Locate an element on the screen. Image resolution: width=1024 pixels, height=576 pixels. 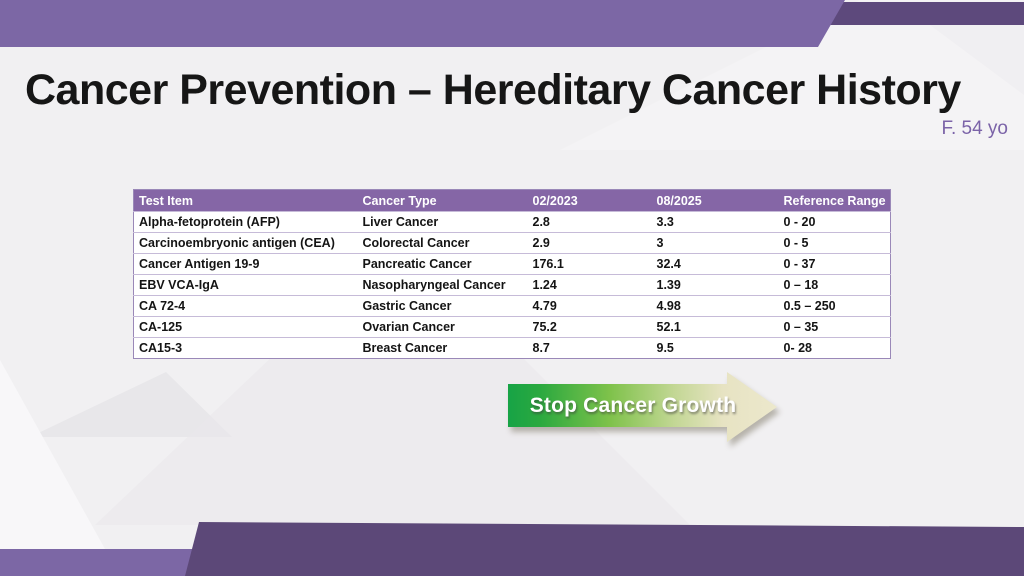
value-2025-cell: 9.5 is located at coordinates (715, 348).